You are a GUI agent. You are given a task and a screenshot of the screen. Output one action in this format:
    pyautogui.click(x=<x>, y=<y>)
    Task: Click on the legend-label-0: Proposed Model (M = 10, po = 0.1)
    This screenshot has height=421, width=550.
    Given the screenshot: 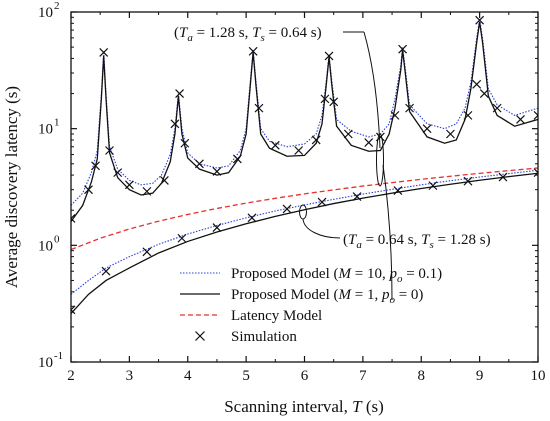 What is the action you would take?
    pyautogui.click(x=336, y=275)
    